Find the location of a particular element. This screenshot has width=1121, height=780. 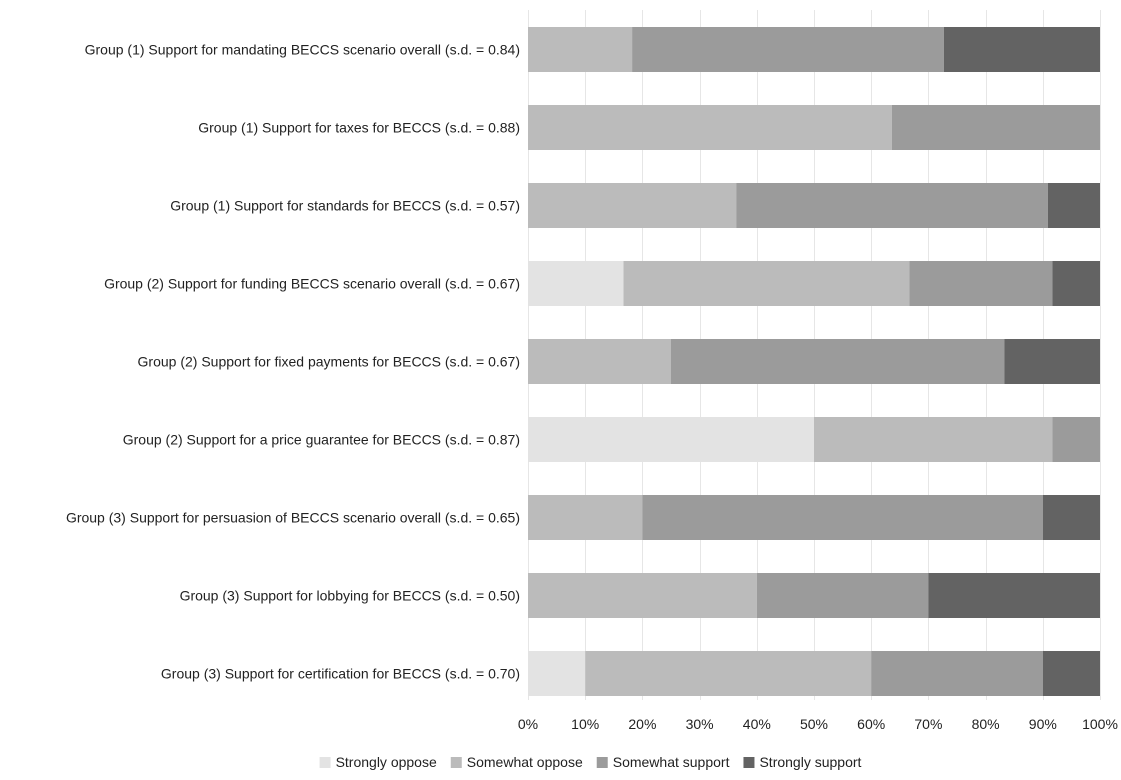

legend-item: Somewhat oppose is located at coordinates (516, 762).